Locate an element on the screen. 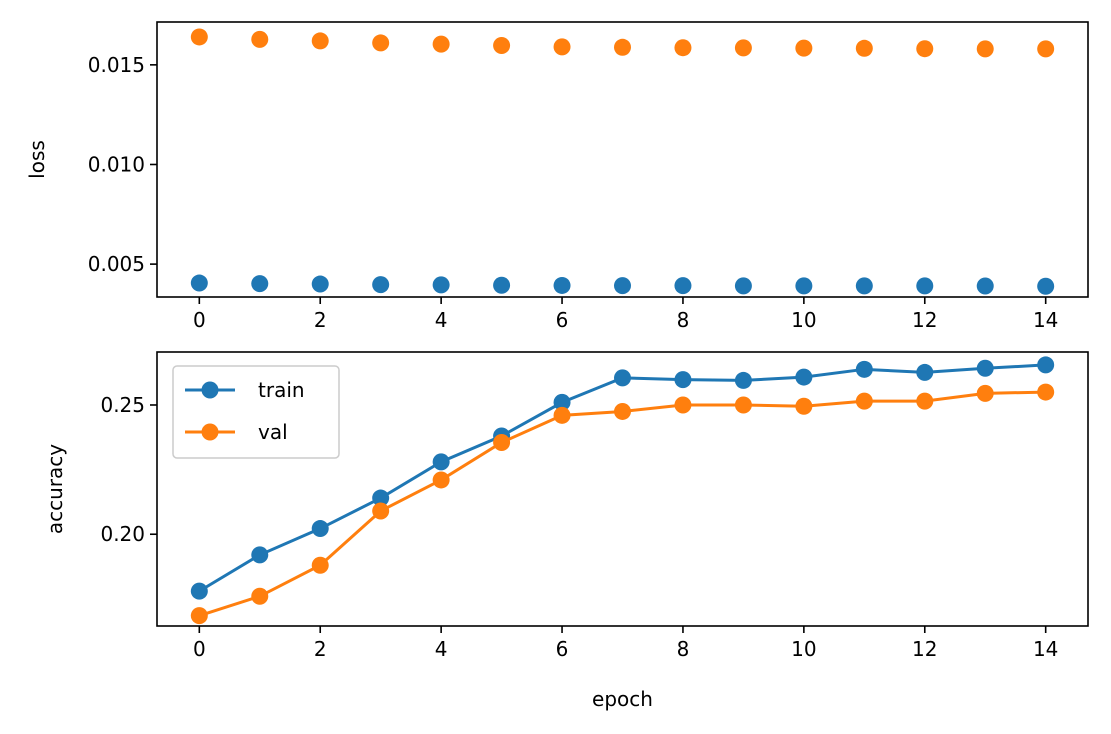  x-axis-label: epoch is located at coordinates (622, 699).